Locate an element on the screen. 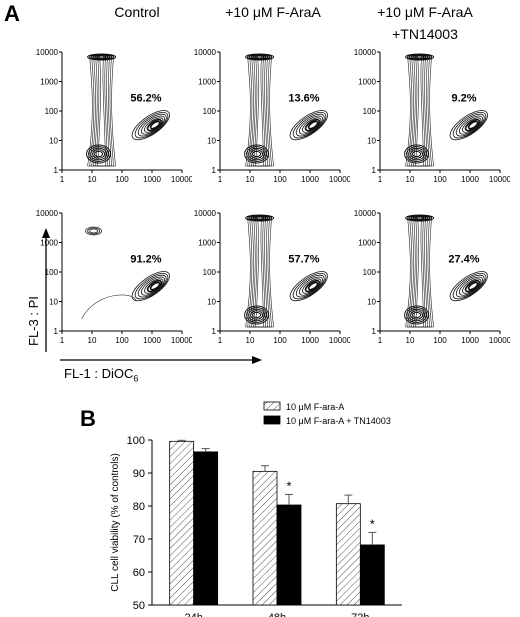 This screenshot has width=520, height=617. live-cell-percentage: 27.4% is located at coordinates (463, 260).